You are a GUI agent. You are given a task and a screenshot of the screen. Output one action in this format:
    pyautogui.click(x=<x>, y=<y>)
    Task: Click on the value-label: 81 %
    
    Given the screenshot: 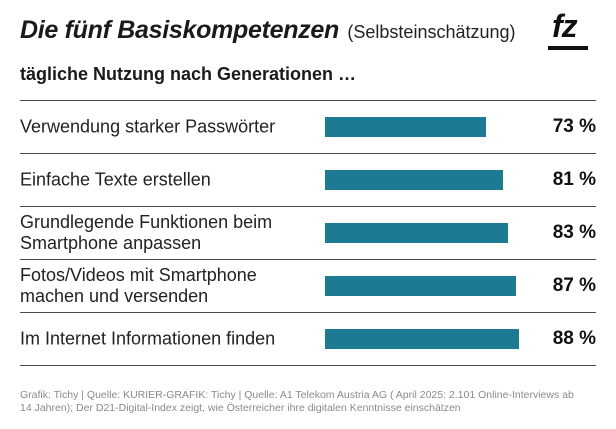 What is the action you would take?
    pyautogui.click(x=574, y=179)
    